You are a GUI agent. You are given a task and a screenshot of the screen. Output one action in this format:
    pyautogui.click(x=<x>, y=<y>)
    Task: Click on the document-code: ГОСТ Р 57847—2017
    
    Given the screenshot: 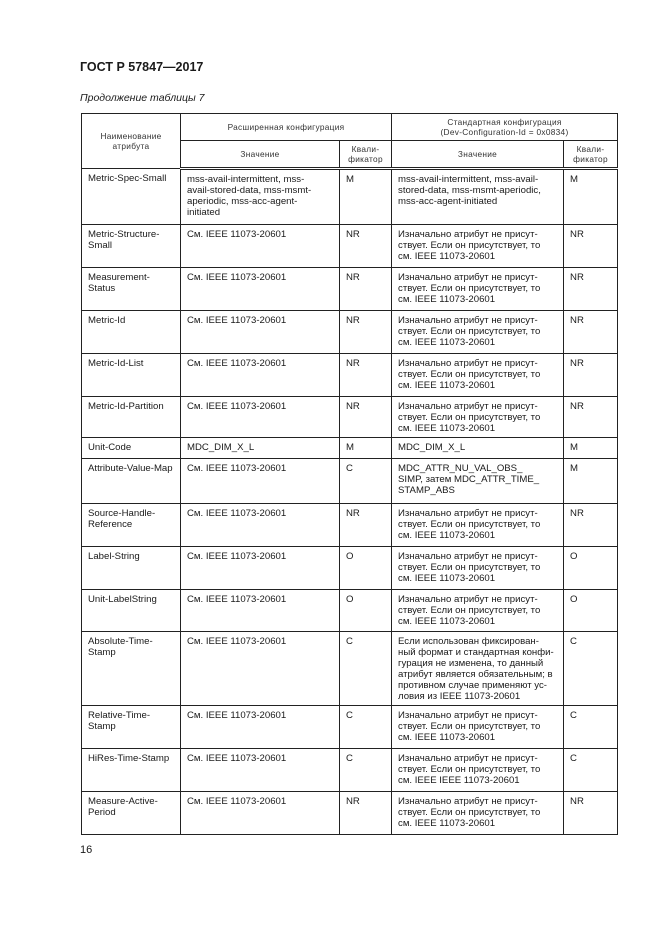 What is the action you would take?
    pyautogui.click(x=142, y=67)
    